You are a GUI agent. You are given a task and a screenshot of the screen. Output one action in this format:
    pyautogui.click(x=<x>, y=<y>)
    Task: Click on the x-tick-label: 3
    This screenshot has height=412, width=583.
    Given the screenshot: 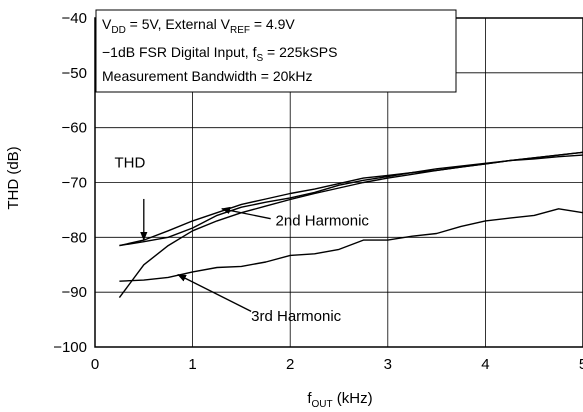 What is the action you would take?
    pyautogui.click(x=388, y=364)
    